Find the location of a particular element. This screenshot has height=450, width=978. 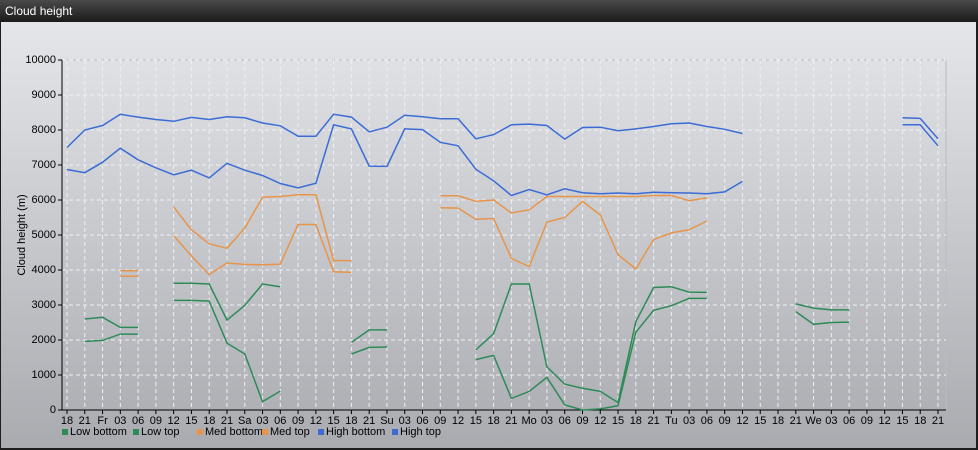

y-tick-label: 4000 is located at coordinates (44, 270).